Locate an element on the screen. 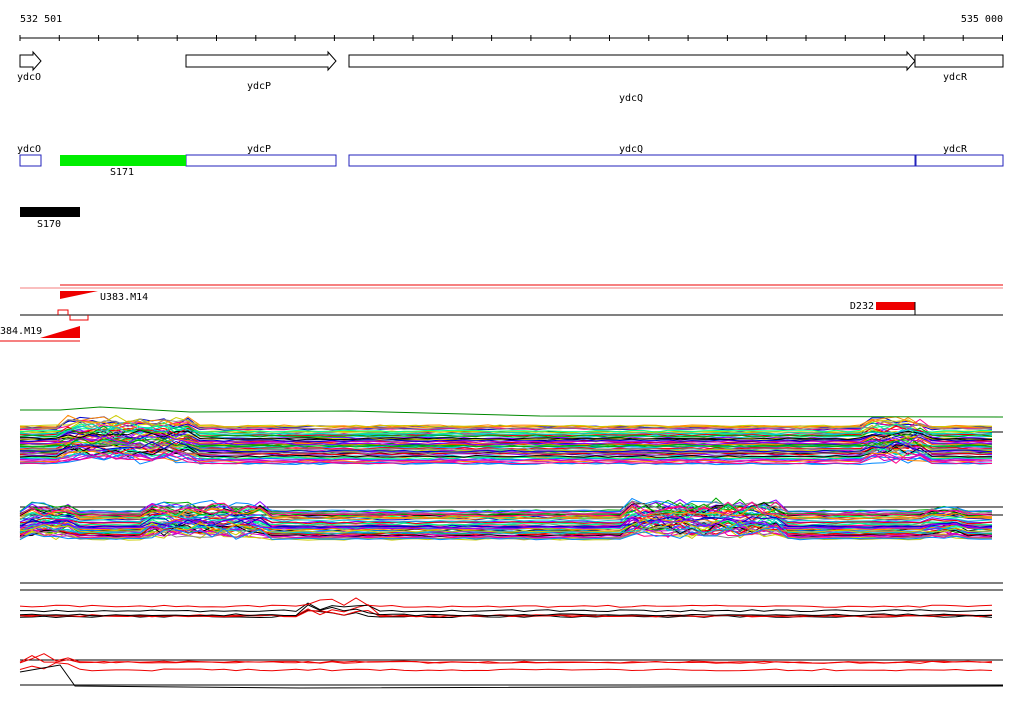  feature-label: U383.M14 is located at coordinates (124, 297).